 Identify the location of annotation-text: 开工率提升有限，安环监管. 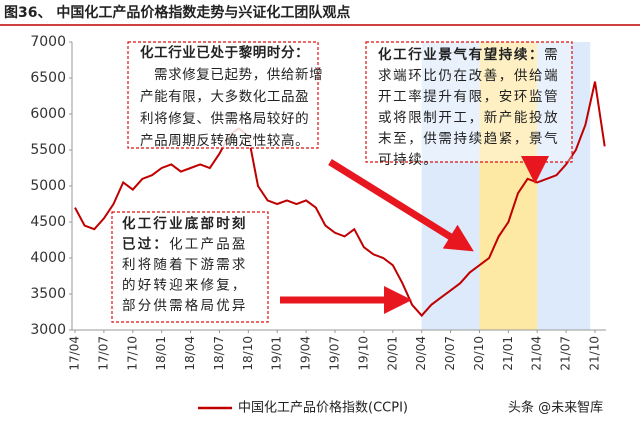
(468, 96).